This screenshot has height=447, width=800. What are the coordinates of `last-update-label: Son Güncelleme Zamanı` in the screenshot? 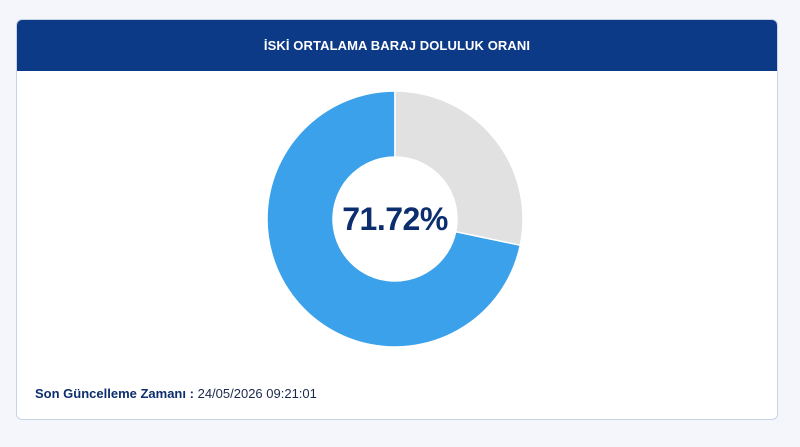 It's located at (110, 393).